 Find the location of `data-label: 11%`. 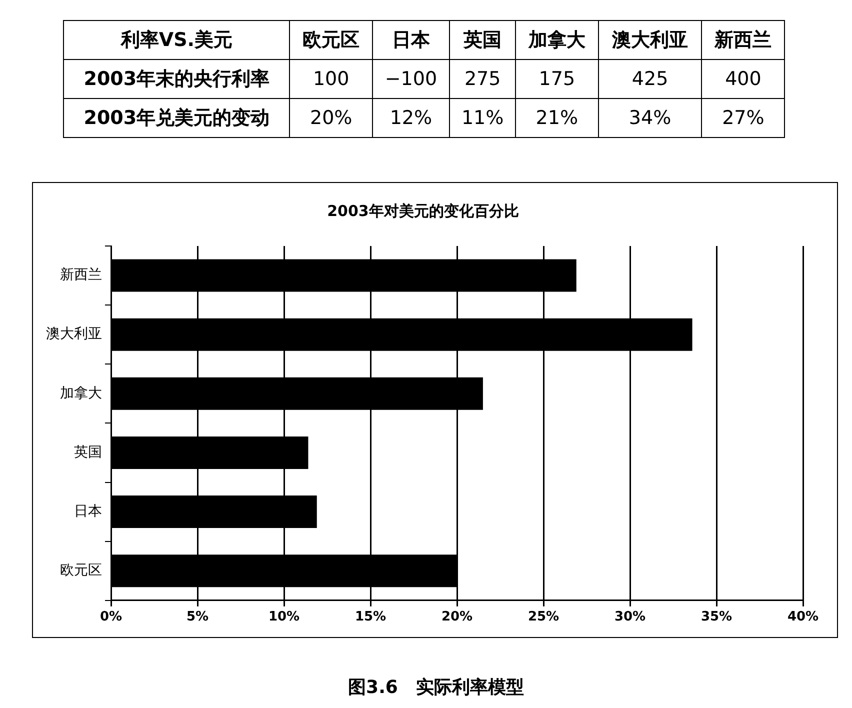

data-label: 11% is located at coordinates (483, 118).